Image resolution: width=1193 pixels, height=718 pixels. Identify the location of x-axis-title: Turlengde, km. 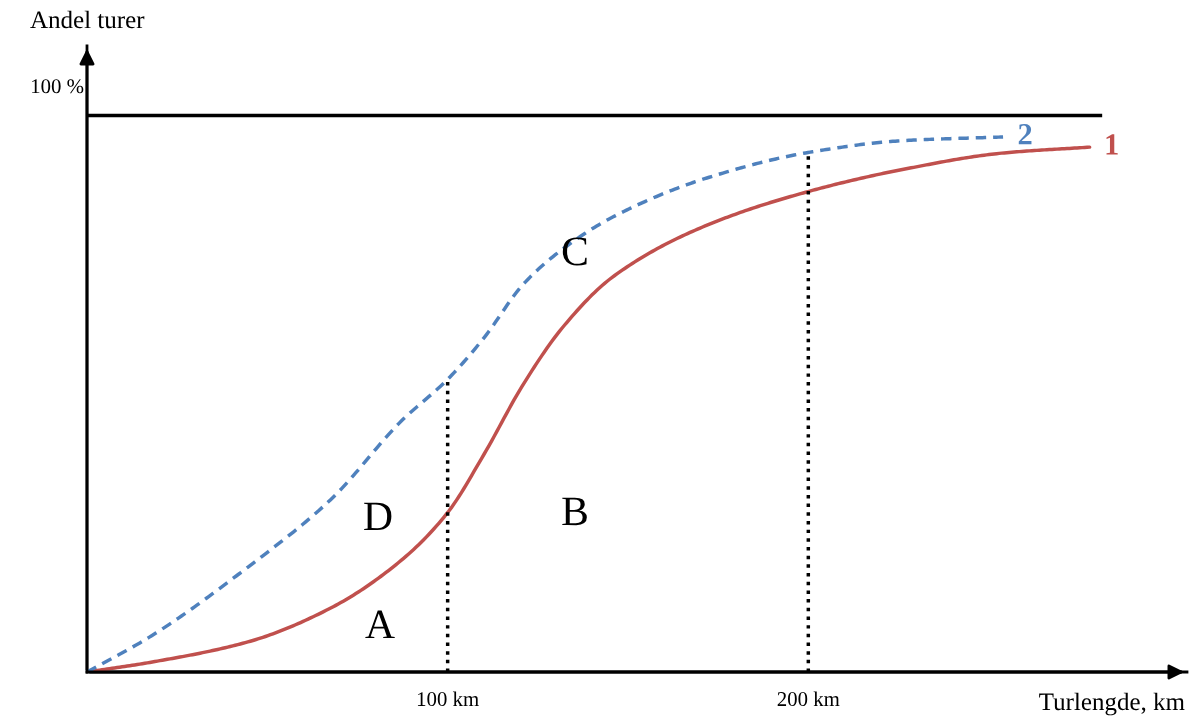
(1112, 704).